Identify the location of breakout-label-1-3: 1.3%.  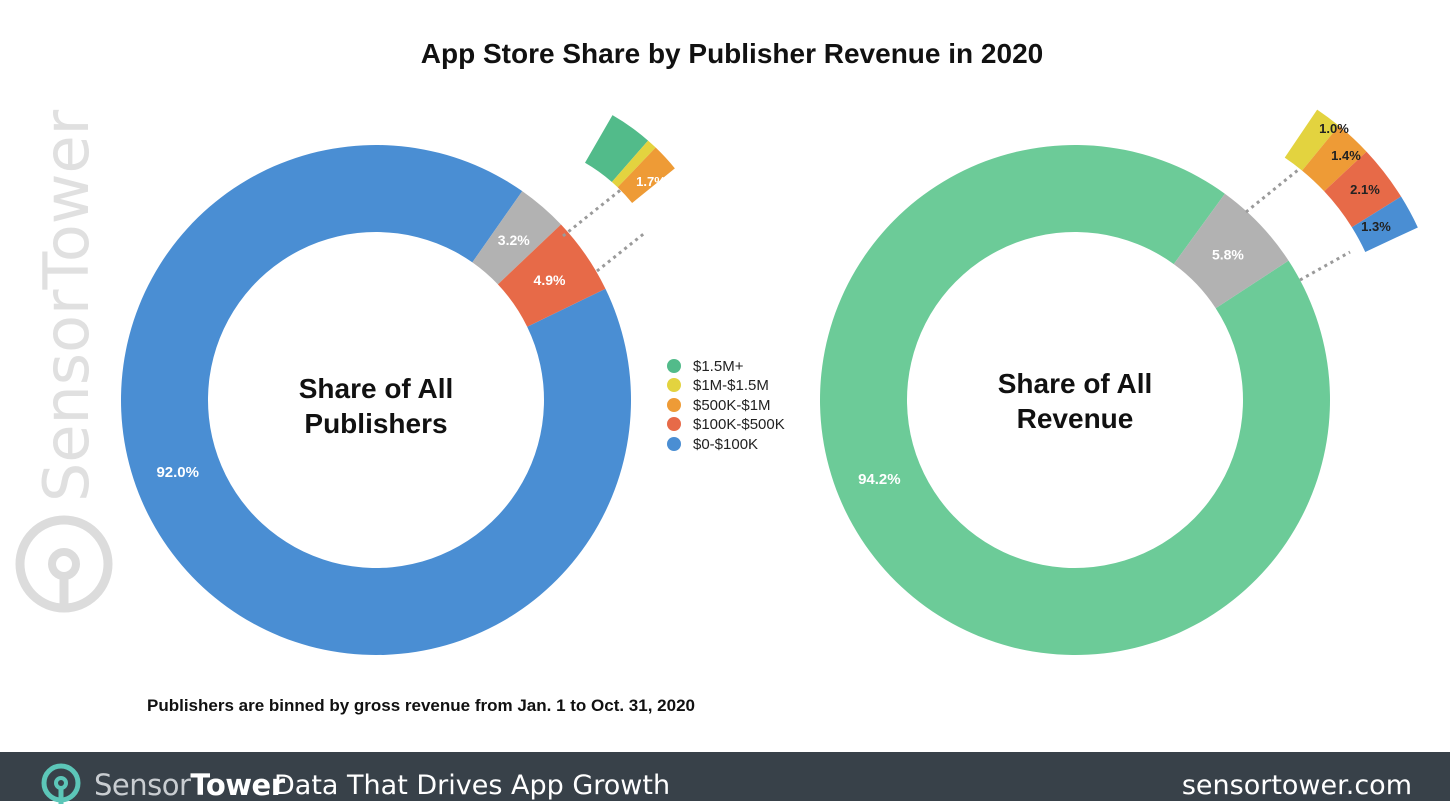
(1376, 226).